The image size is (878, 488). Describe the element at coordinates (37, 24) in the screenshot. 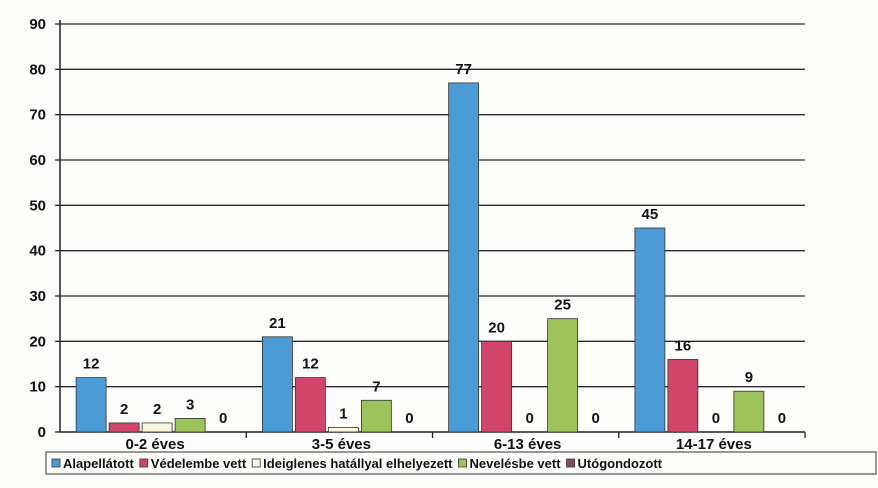

I see `y-tick-label-90: 90` at that location.